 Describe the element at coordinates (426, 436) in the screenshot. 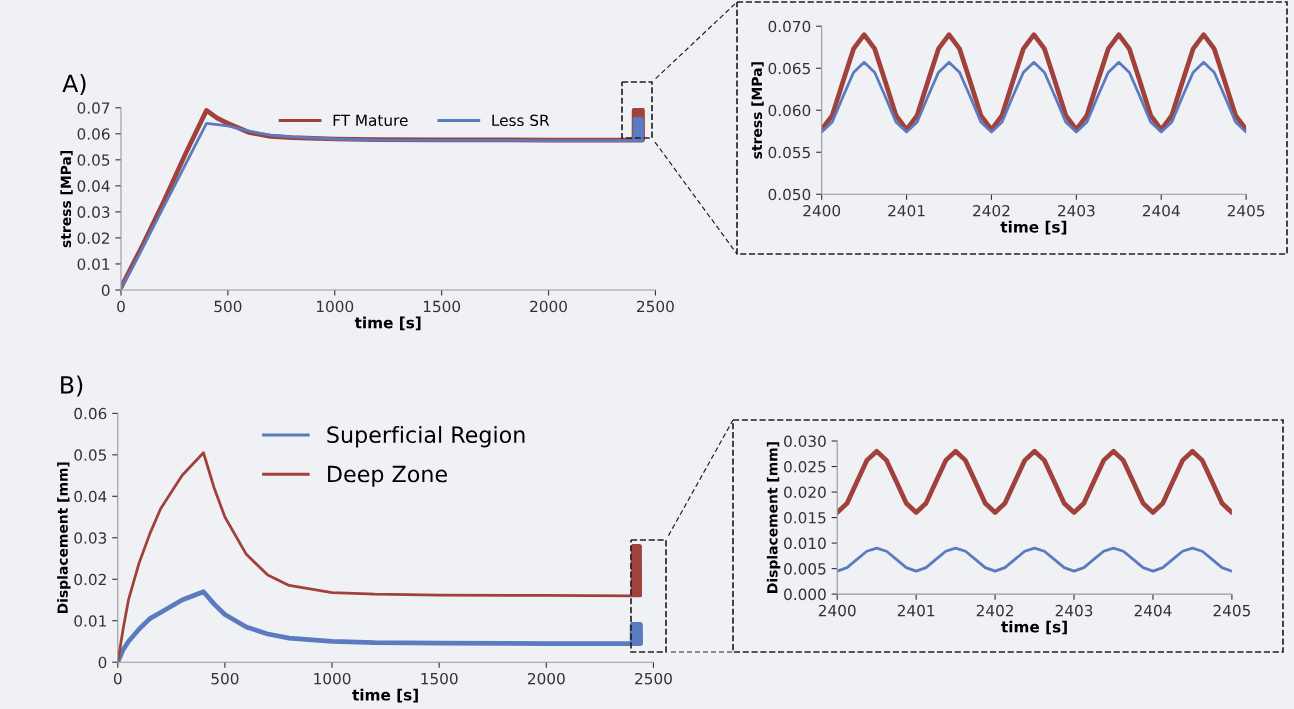

I see `legend-label: Superficial Region` at that location.